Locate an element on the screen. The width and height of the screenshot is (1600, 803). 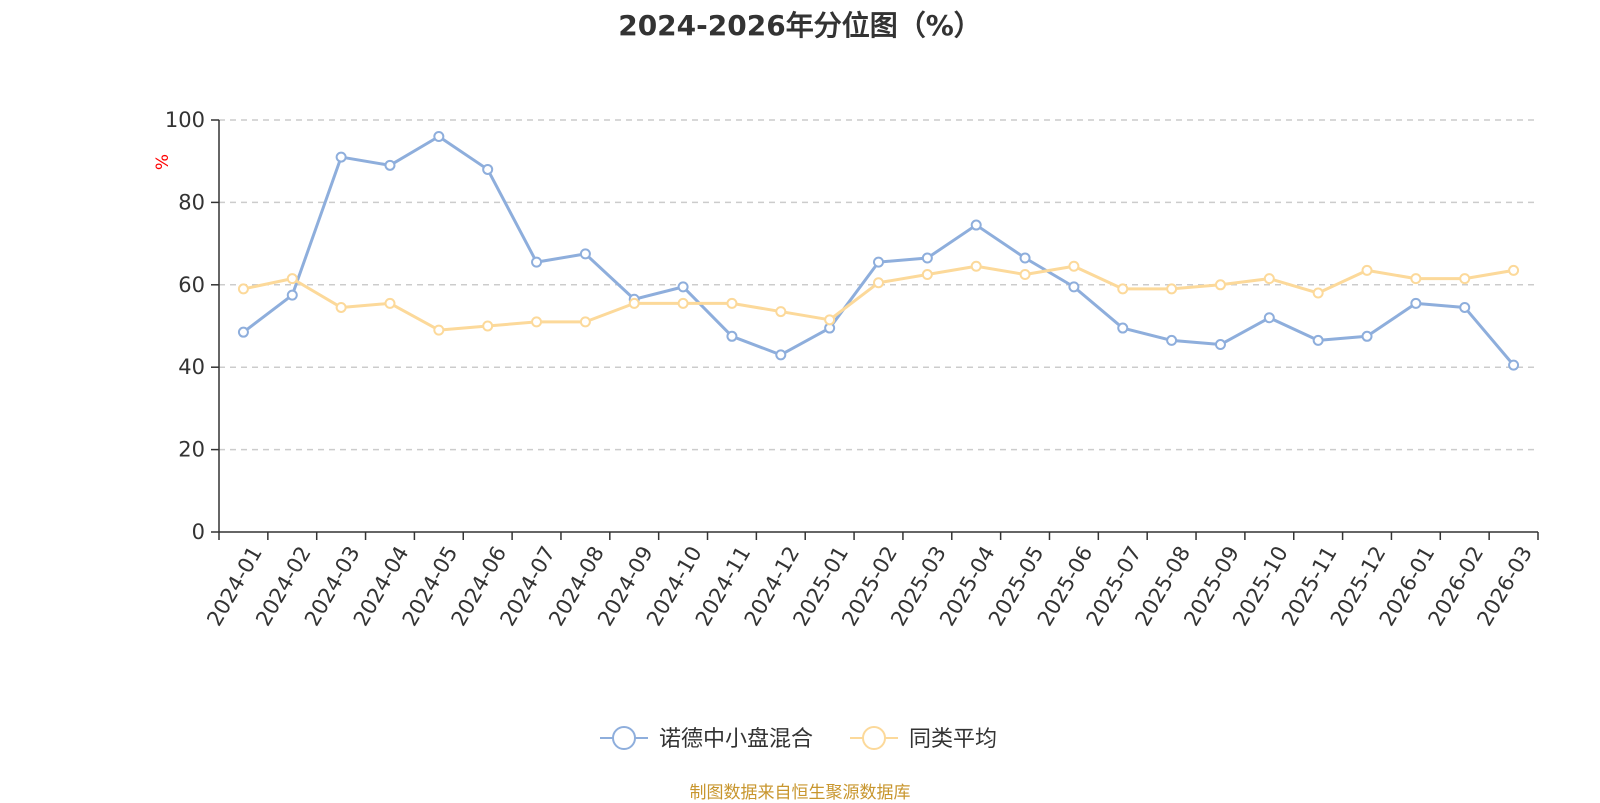
y-tick-labels: 0 20 40 60 80 100 is located at coordinates (192, 326).